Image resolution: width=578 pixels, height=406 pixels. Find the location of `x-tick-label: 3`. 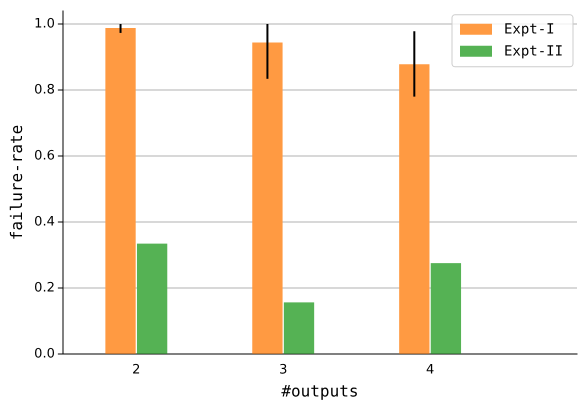

x-tick-label: 3 is located at coordinates (283, 370).